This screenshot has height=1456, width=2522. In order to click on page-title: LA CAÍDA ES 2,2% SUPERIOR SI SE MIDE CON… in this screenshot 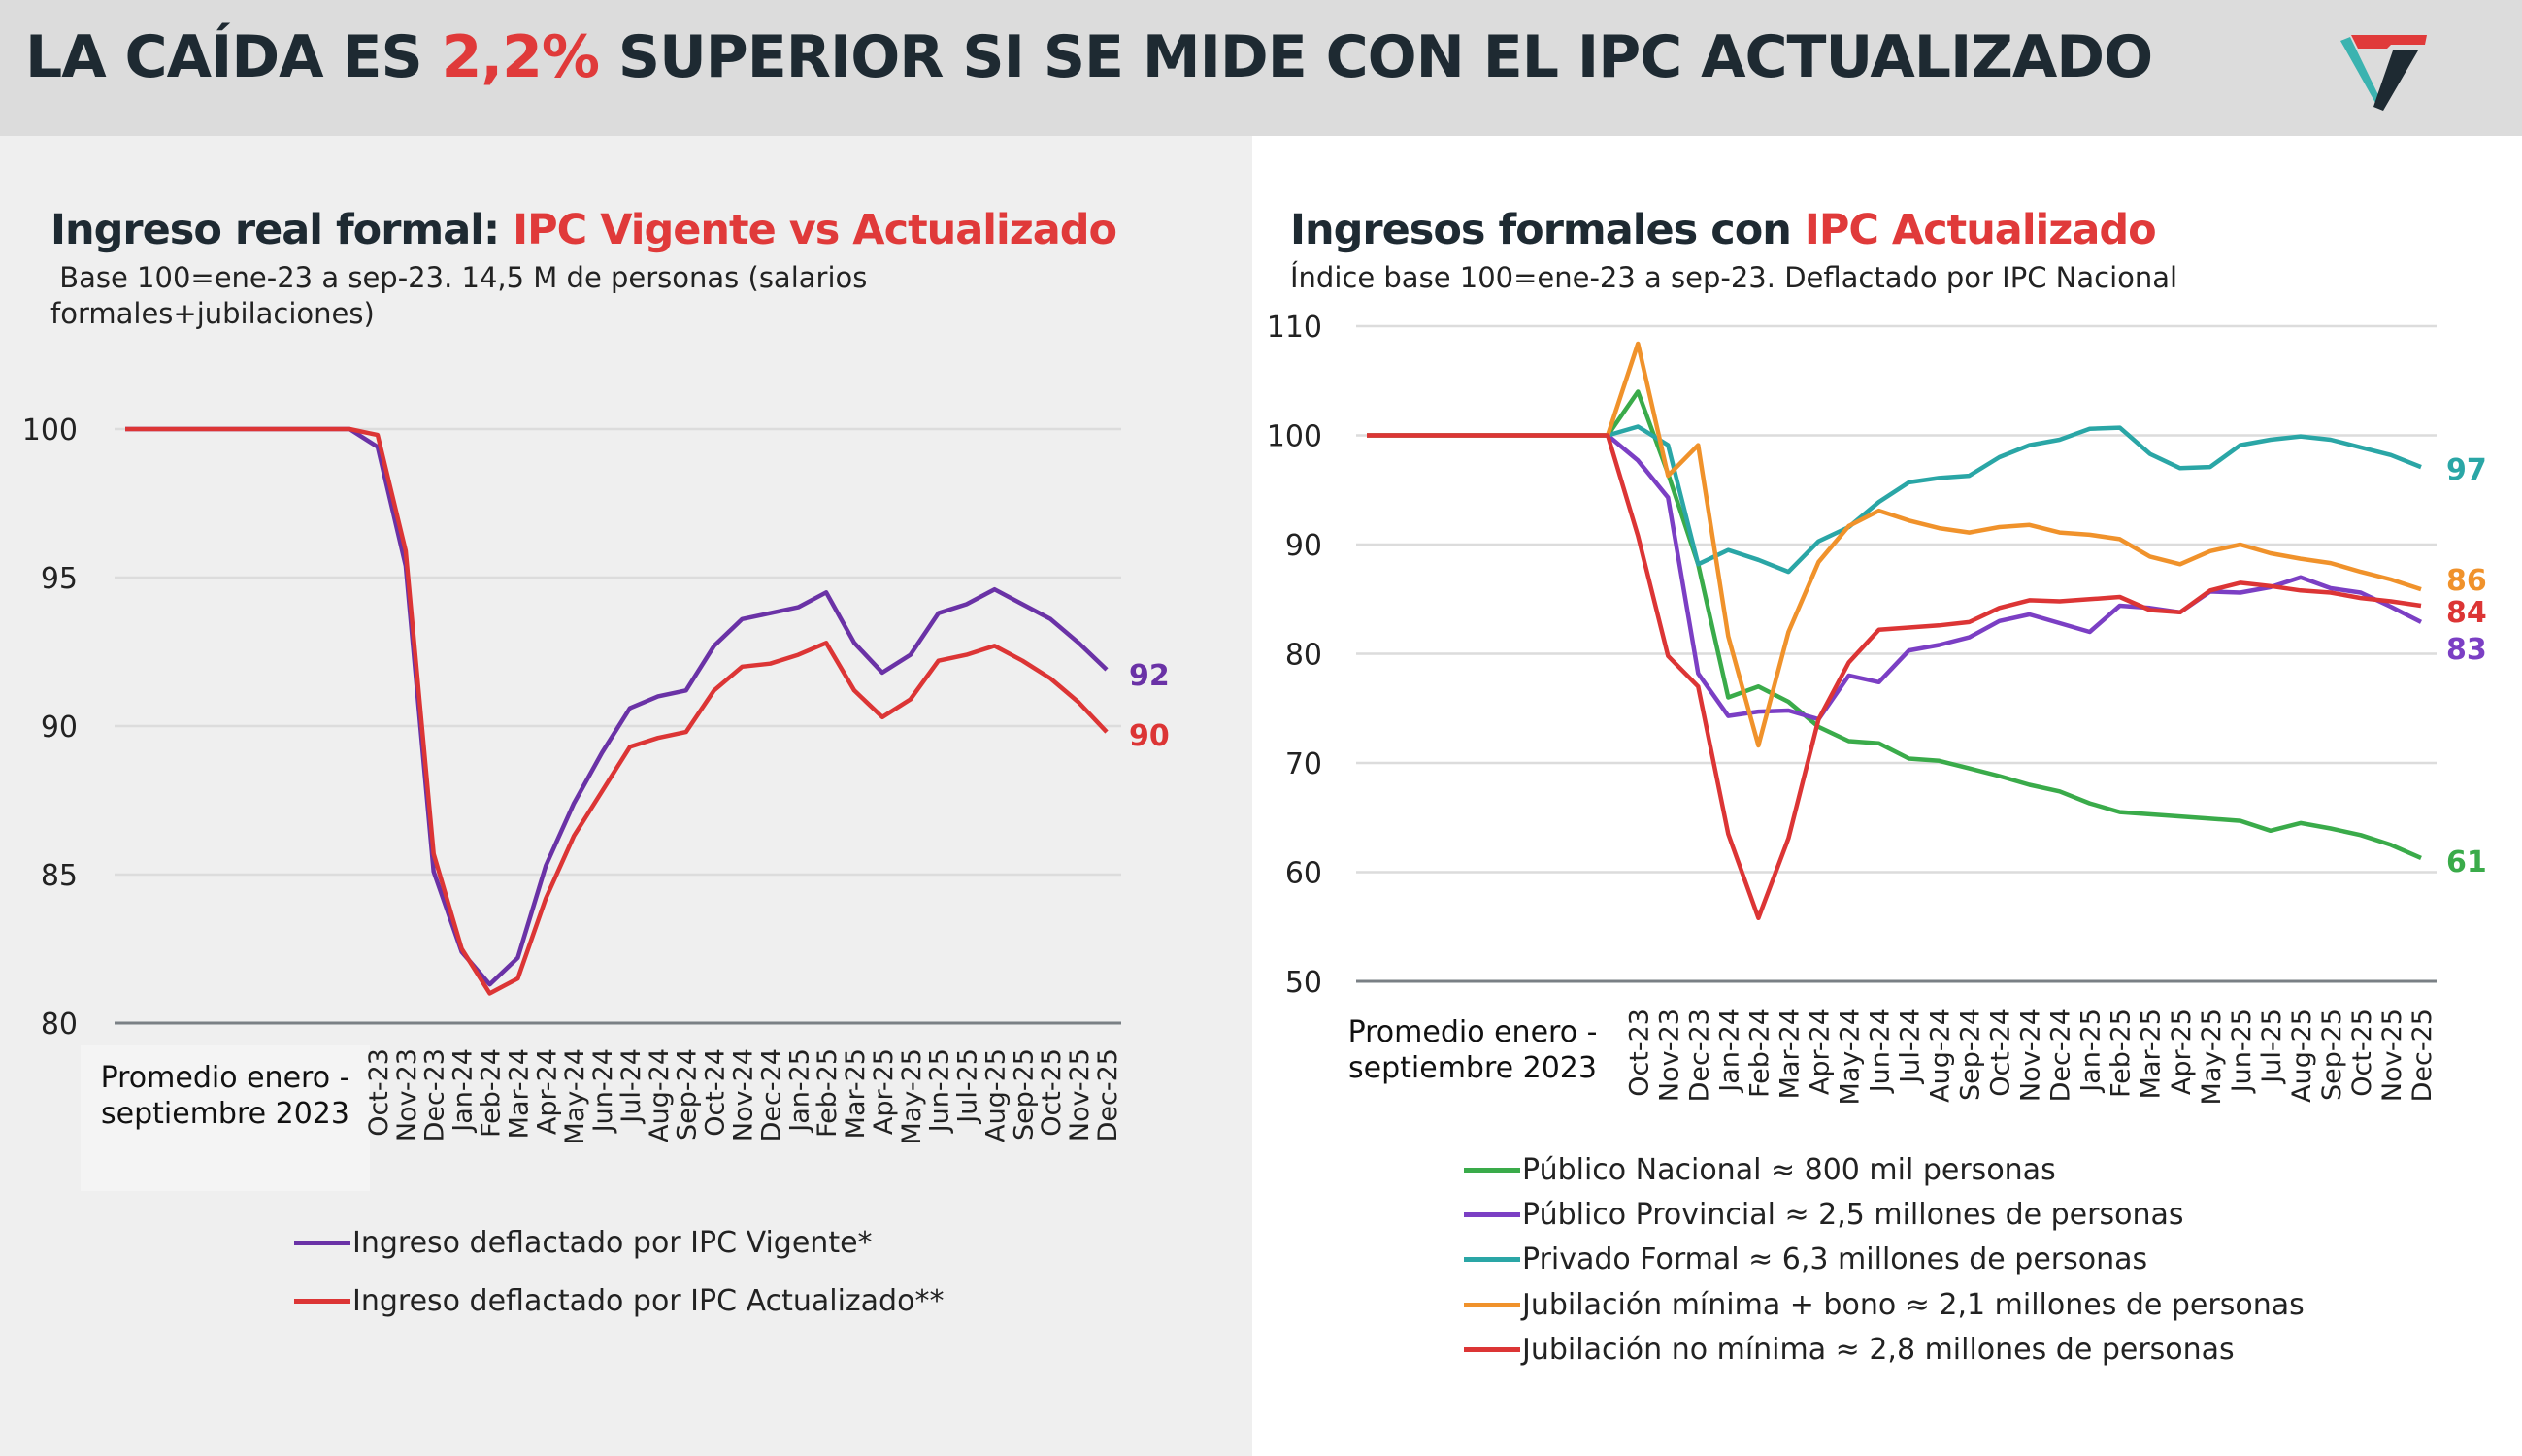, I will do `click(1089, 57)`.